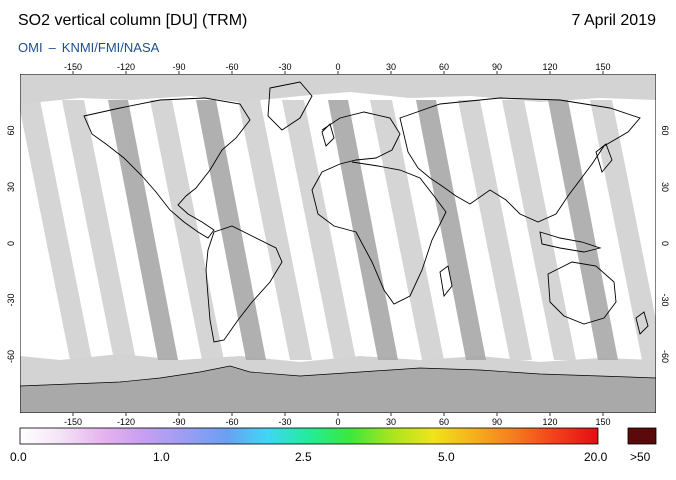 This screenshot has width=676, height=480. What do you see at coordinates (11, 130) in the screenshot?
I see `lat-tick-label-left: 60` at bounding box center [11, 130].